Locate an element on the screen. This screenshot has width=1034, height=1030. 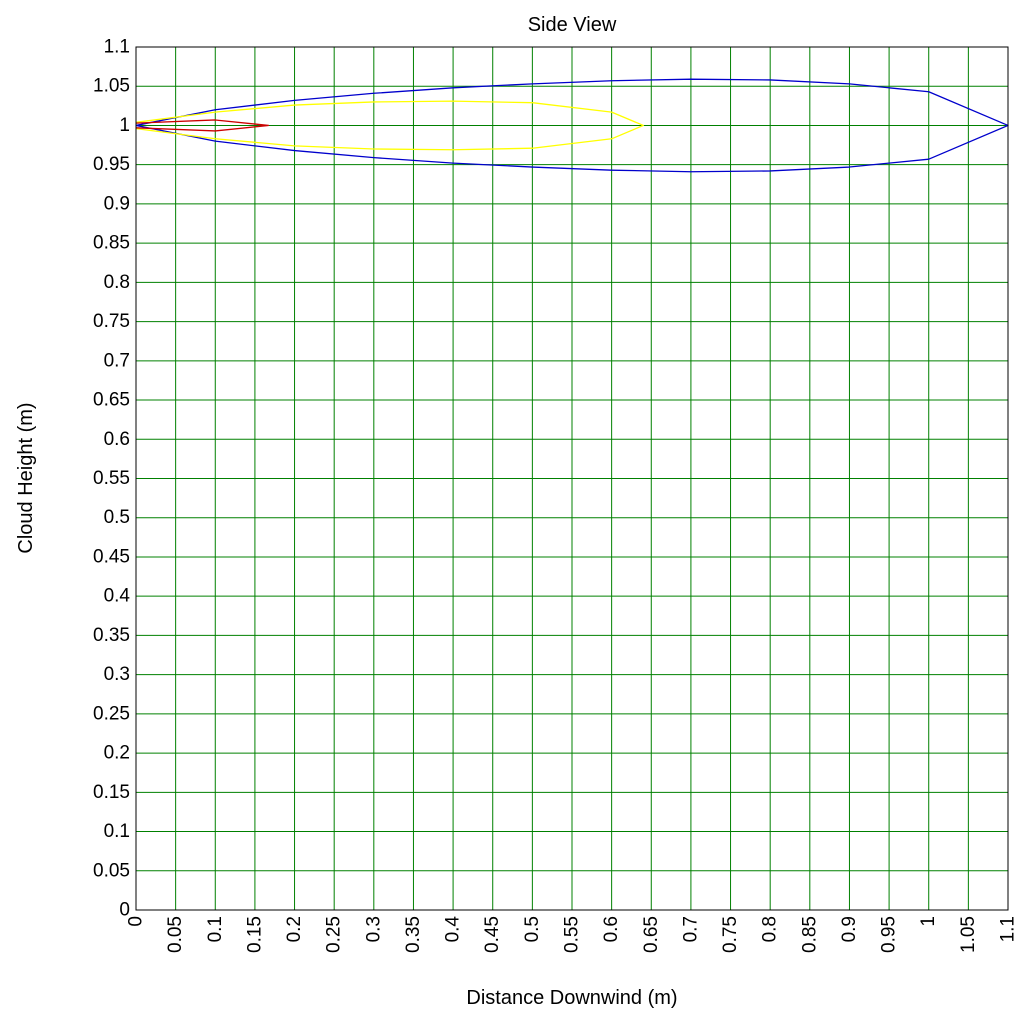
y-tick-label: 0.25 is located at coordinates (111, 713).